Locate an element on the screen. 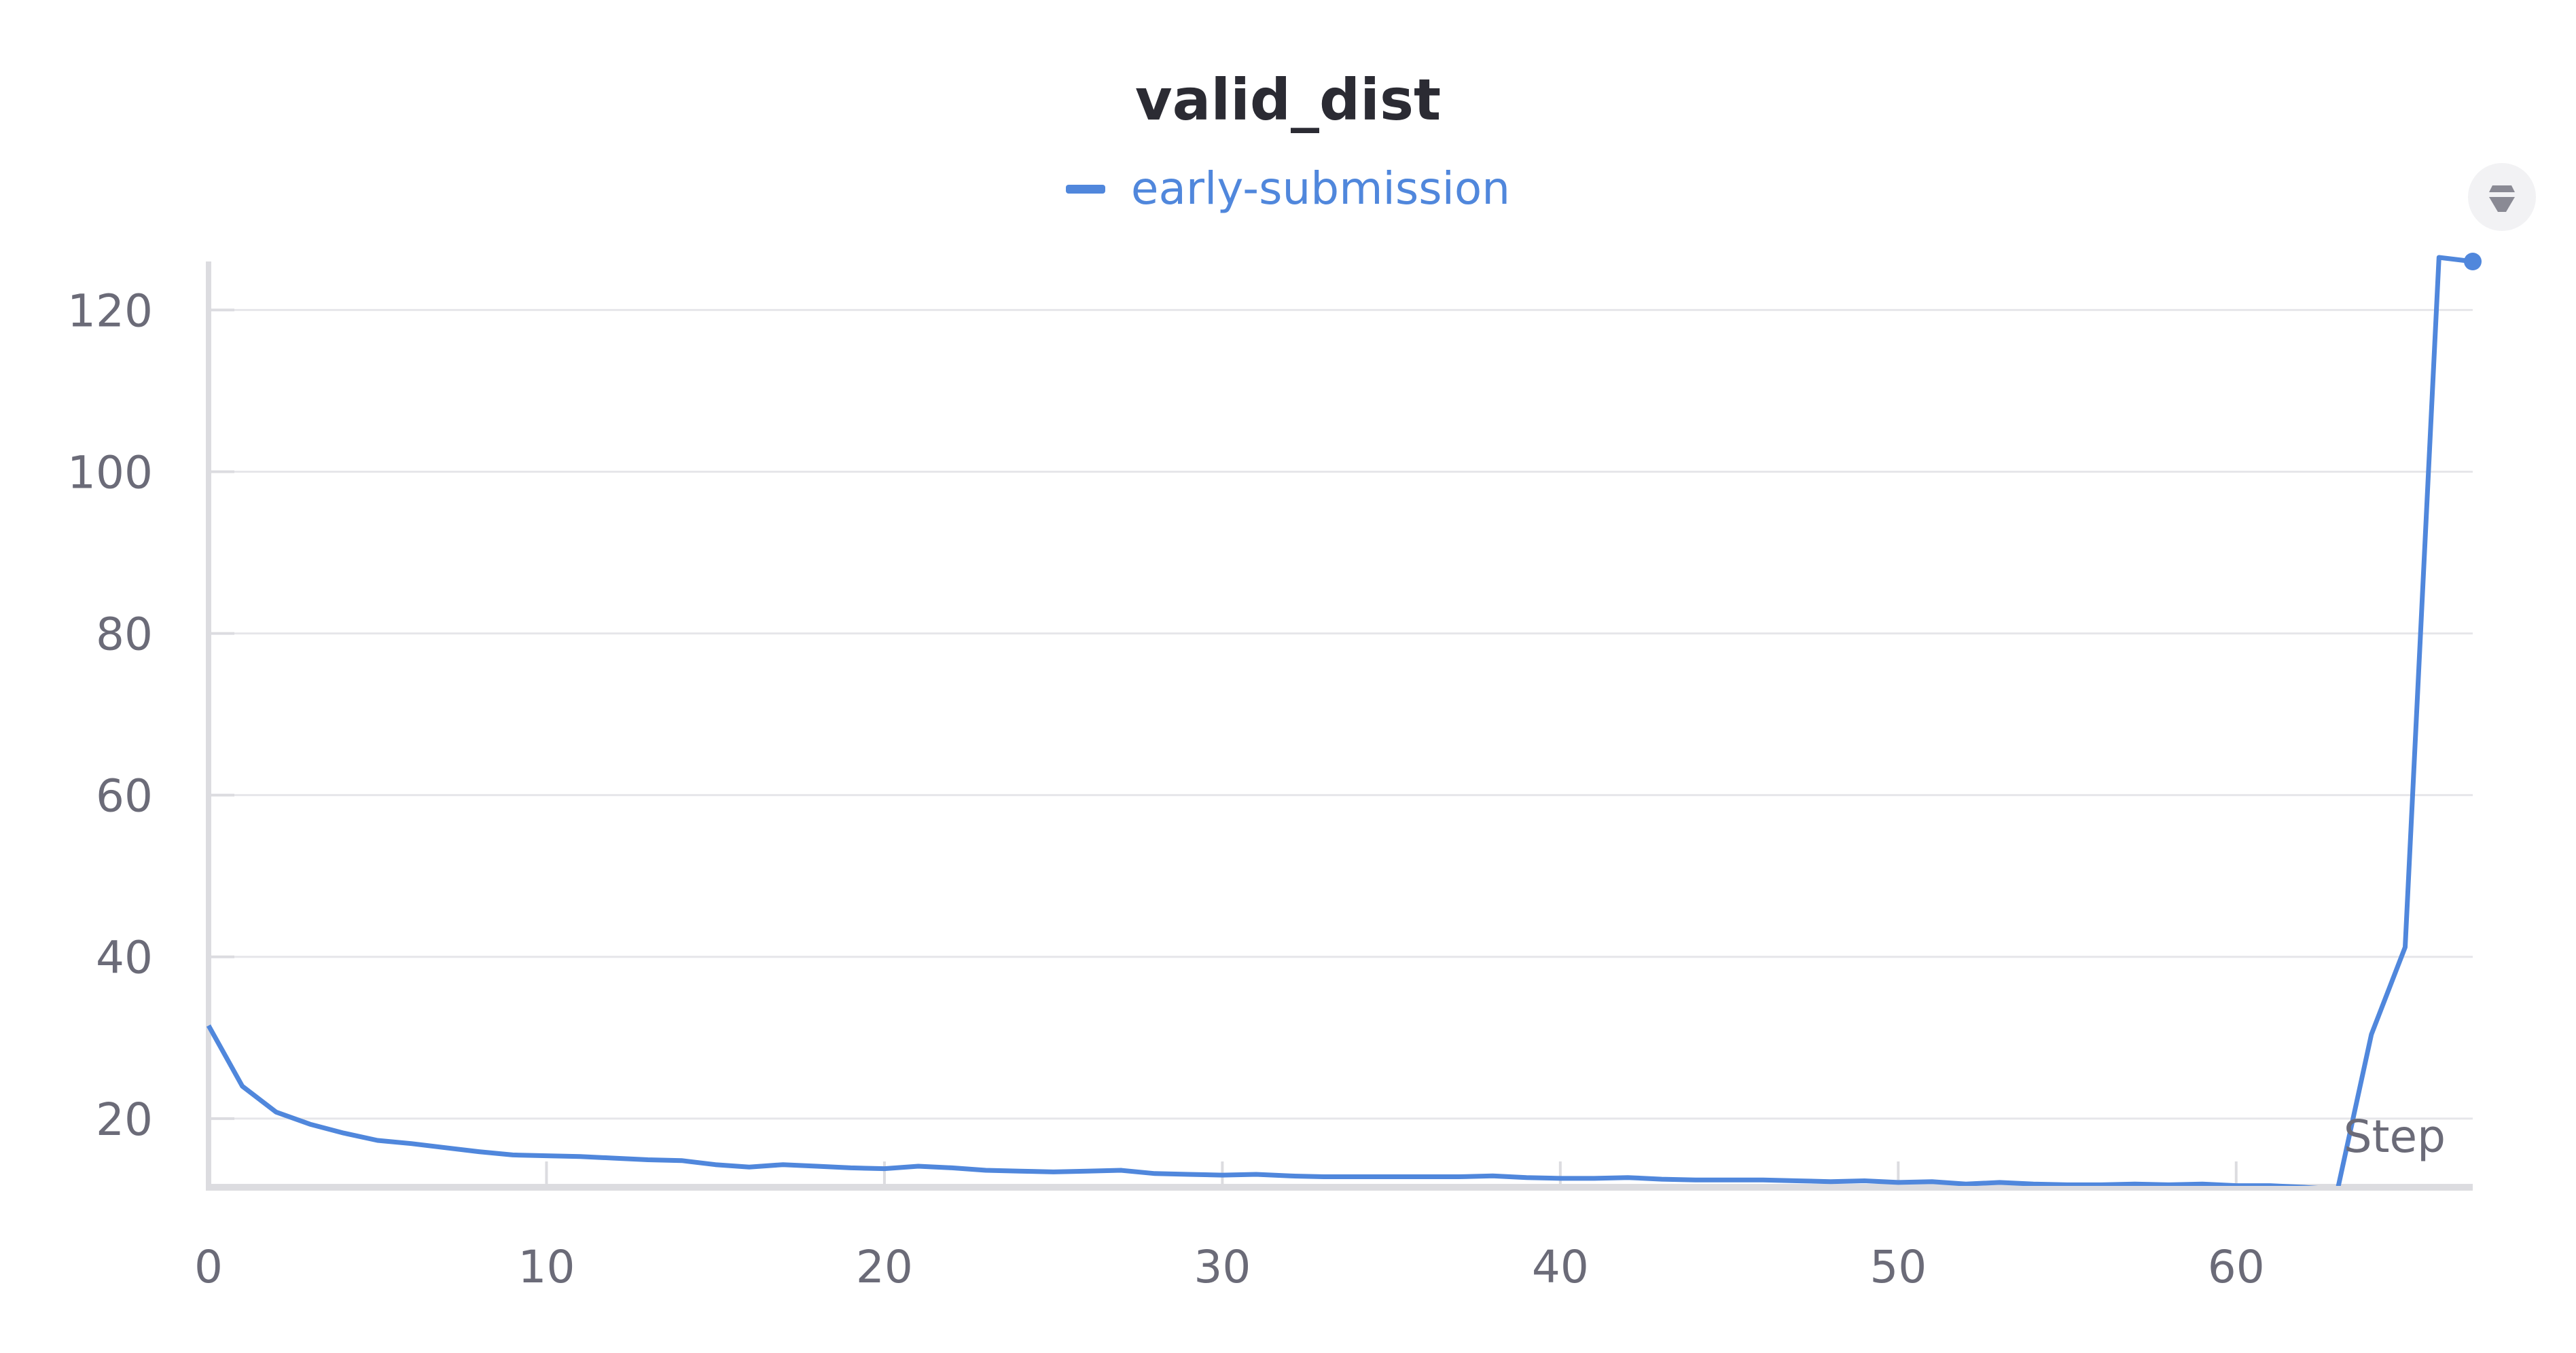  legend-swatch is located at coordinates (1085, 189).